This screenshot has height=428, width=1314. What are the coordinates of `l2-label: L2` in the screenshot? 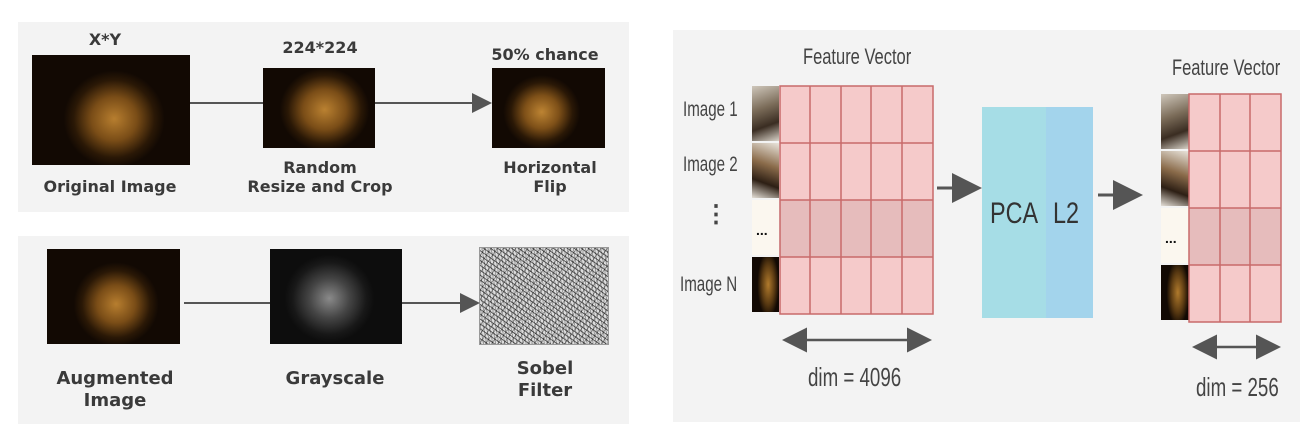 It's located at (1066, 214).